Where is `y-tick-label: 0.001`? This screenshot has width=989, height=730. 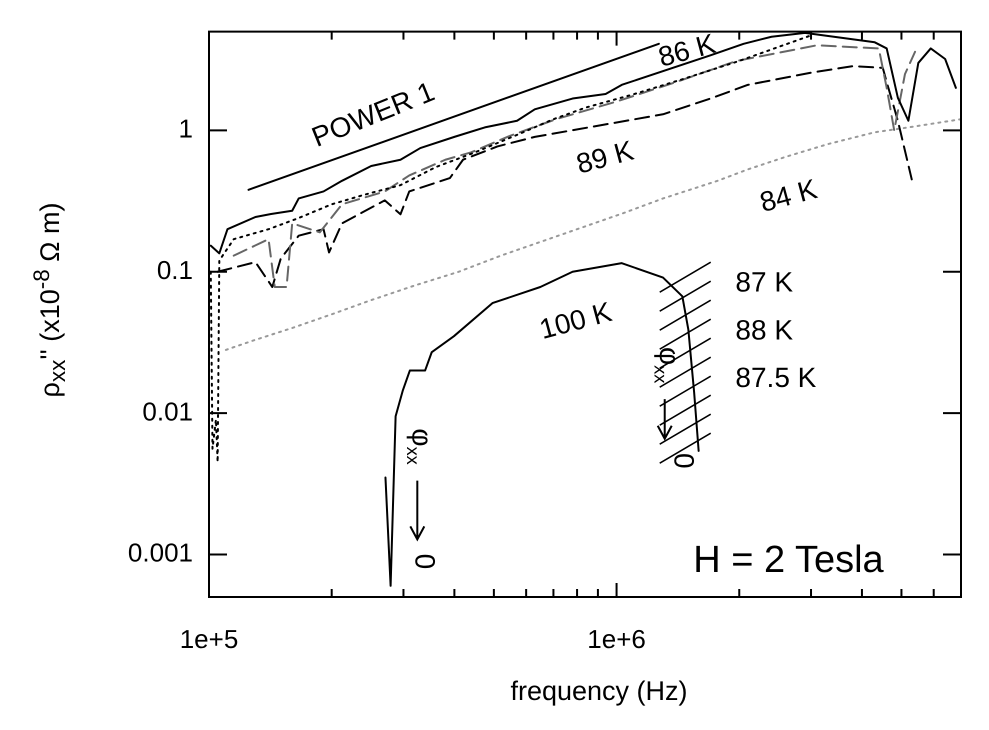 y-tick-label: 0.001 is located at coordinates (160, 553).